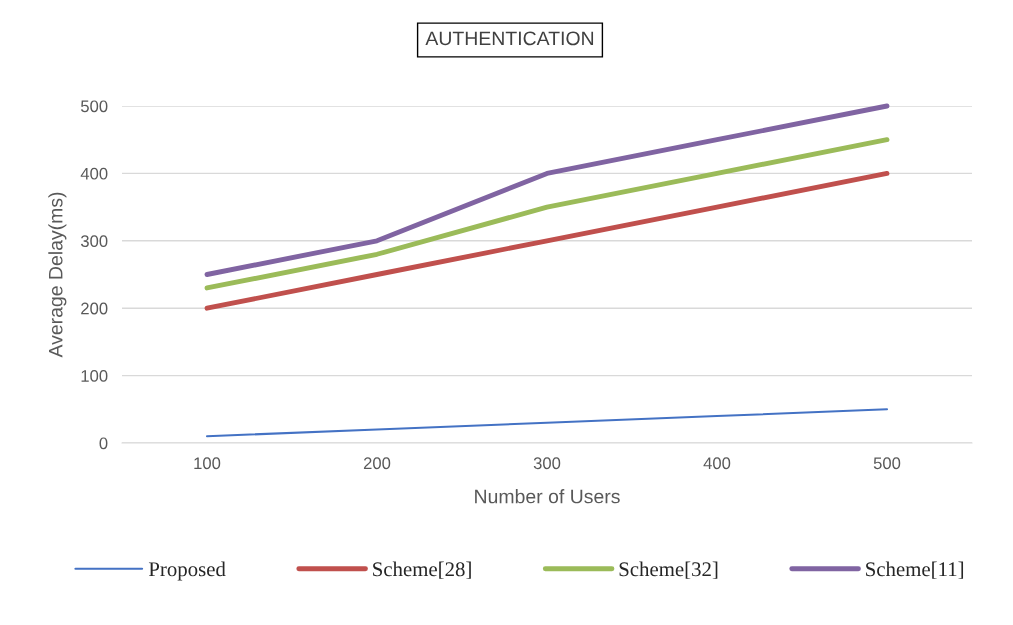 This screenshot has width=1013, height=625. Describe the element at coordinates (915, 570) in the screenshot. I see `legend-label: Scheme[11]` at that location.